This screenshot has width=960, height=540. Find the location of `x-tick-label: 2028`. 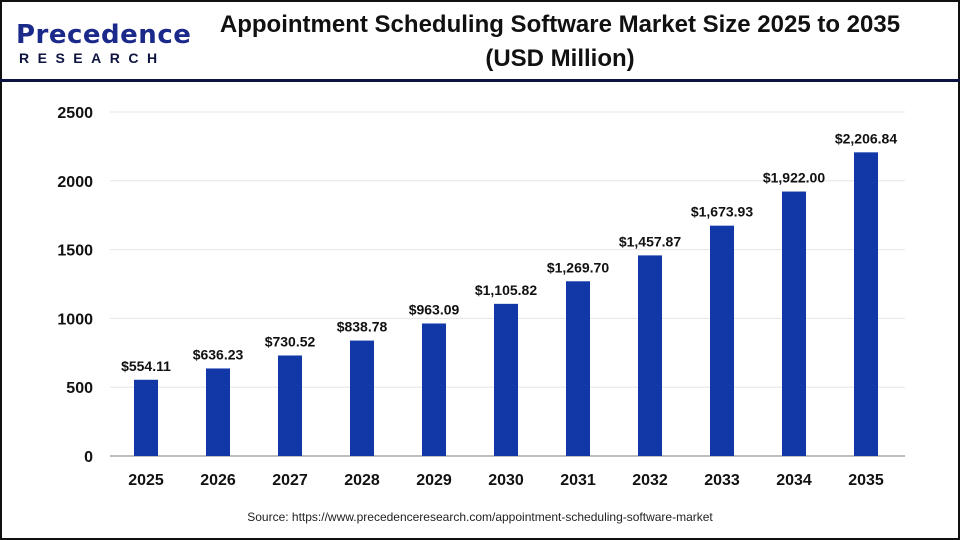

x-tick-label: 2028 is located at coordinates (362, 480).